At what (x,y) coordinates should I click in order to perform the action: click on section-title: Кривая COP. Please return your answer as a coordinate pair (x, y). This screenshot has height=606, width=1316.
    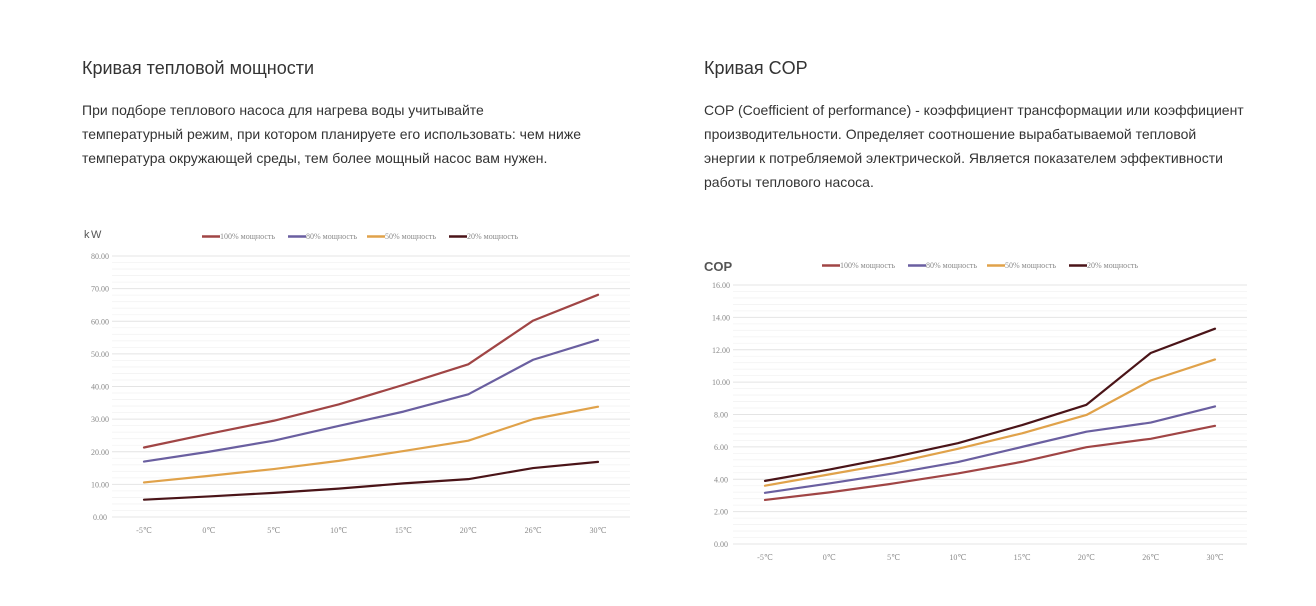
    Looking at the image, I should click on (756, 68).